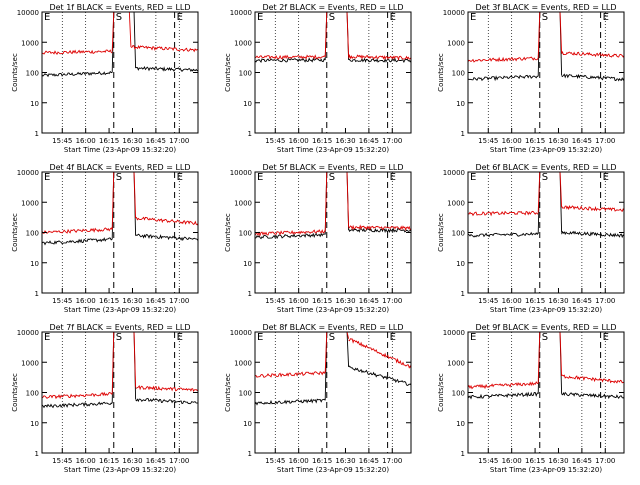 This screenshot has width=640, height=485. I want to click on panel-title: Det 2f BLACK = Events, RED = LLD, so click(332, 7).